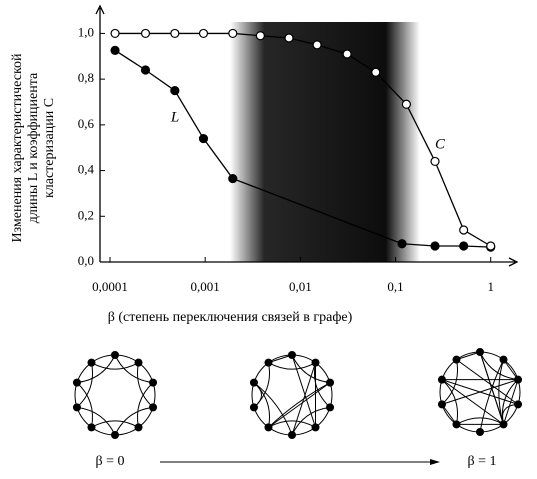  What do you see at coordinates (205, 286) in the screenshot?
I see `x-tick-label: 0,001` at bounding box center [205, 286].